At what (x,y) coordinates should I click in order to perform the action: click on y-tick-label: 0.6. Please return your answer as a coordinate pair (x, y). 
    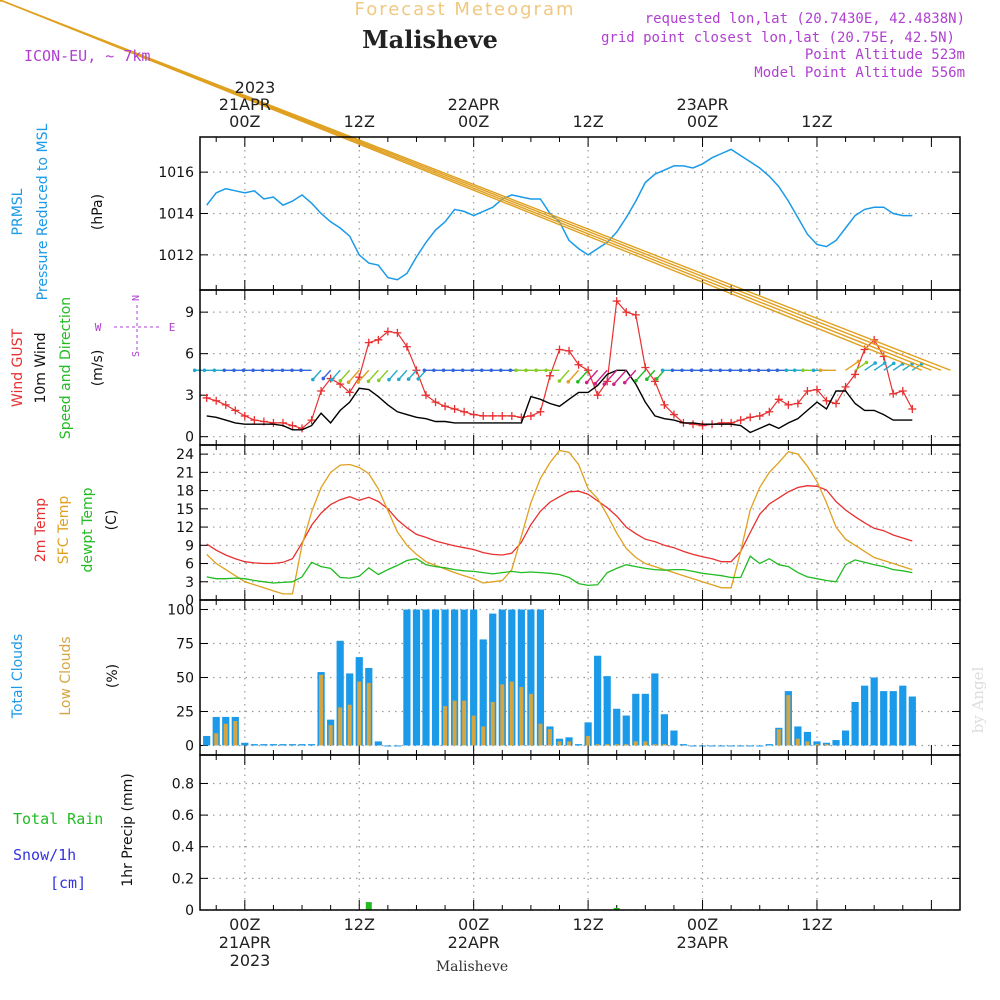
    Looking at the image, I should click on (183, 816).